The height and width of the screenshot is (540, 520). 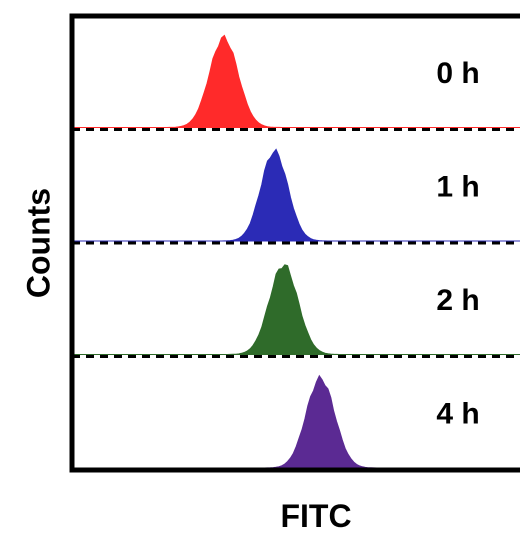 I want to click on panel-label-0h: 0 h, so click(x=457, y=73).